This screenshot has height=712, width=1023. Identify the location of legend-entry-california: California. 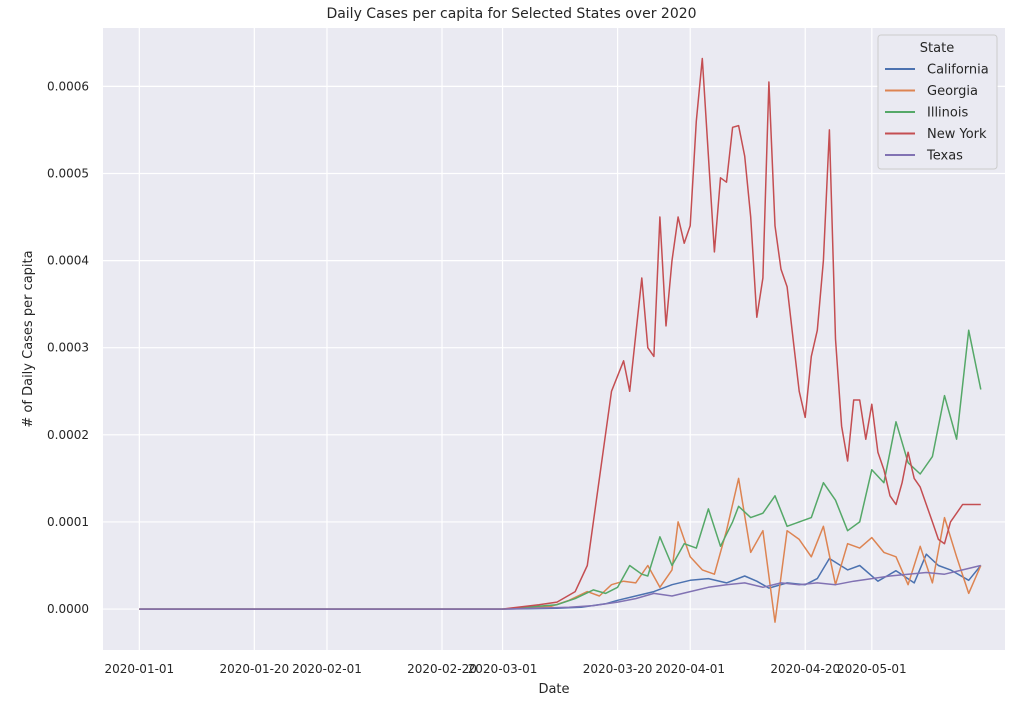
(958, 70).